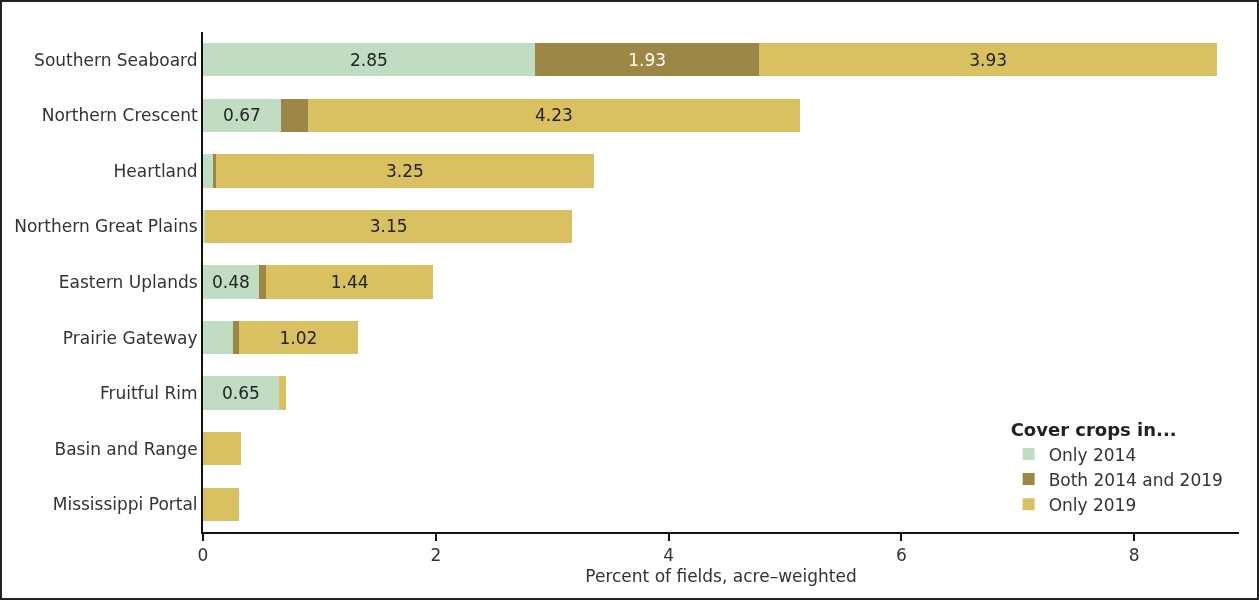 This screenshot has height=600, width=1259. Describe the element at coordinates (1092, 454) in the screenshot. I see `legend-label: Only 2014` at that location.